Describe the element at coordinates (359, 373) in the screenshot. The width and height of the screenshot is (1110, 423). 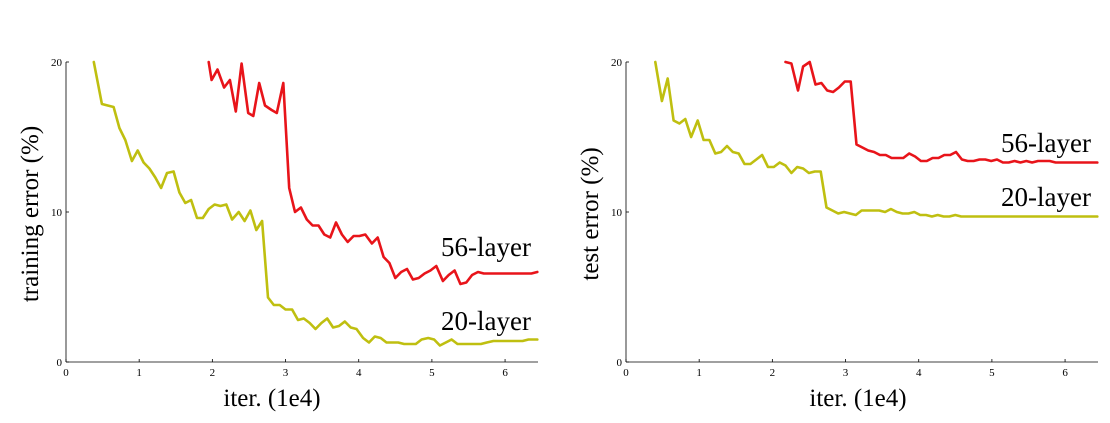
I see `training-x-tick-label: 4` at that location.